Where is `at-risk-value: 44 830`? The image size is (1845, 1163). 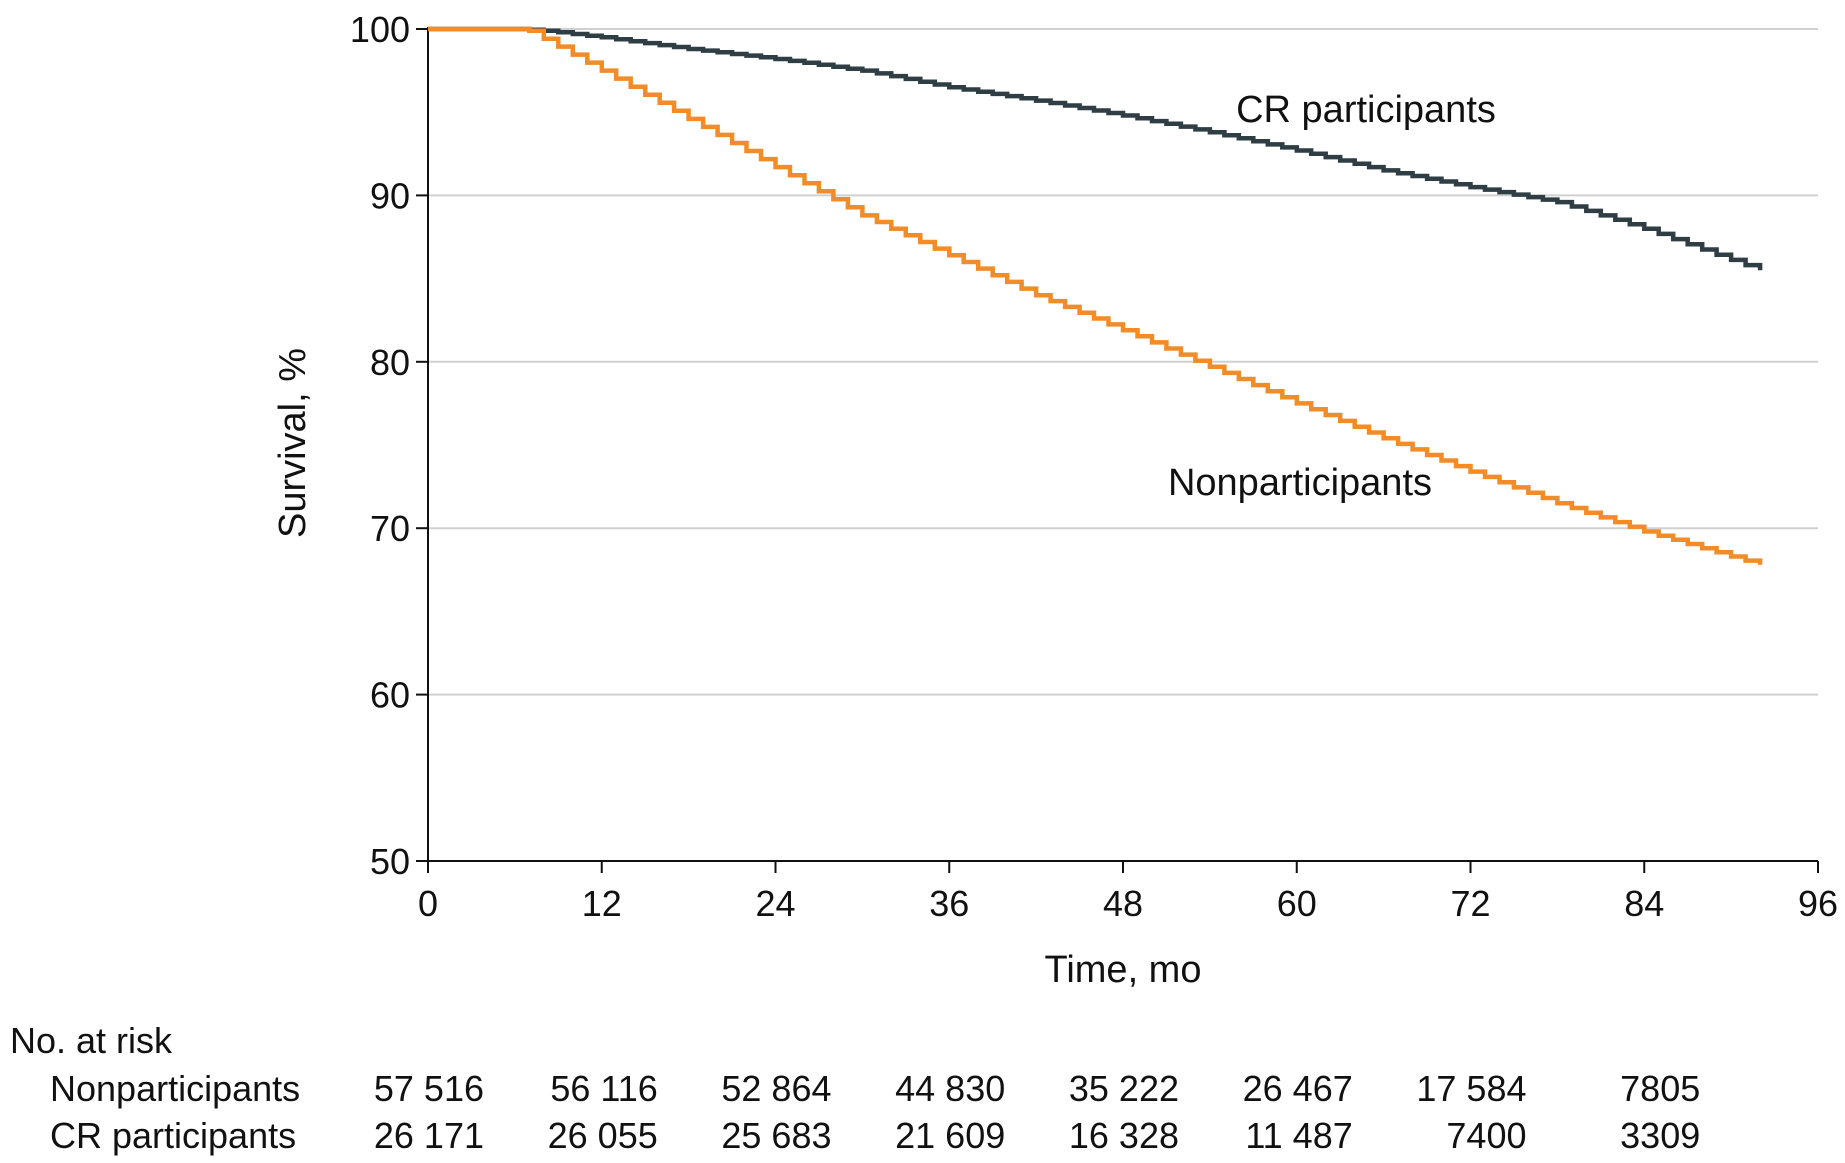 at-risk-value: 44 830 is located at coordinates (950, 1088).